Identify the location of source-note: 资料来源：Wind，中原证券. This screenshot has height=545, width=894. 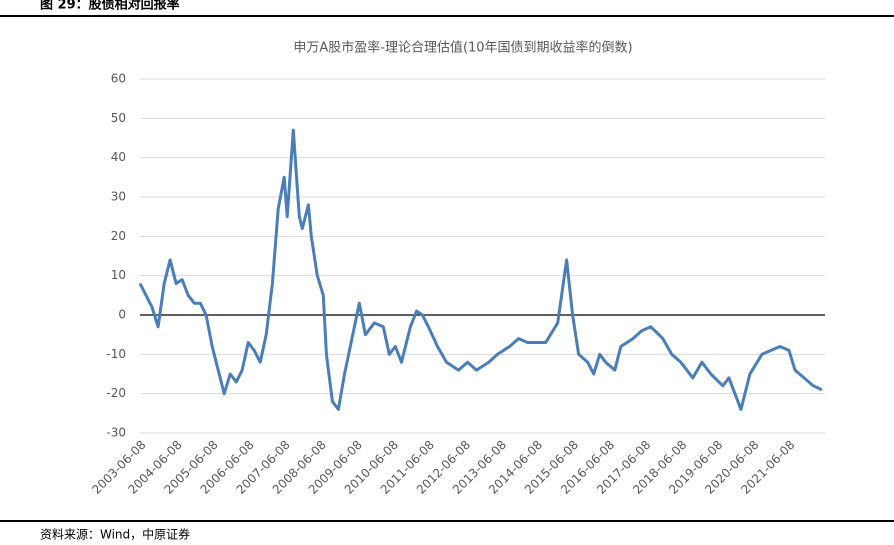
(115, 534).